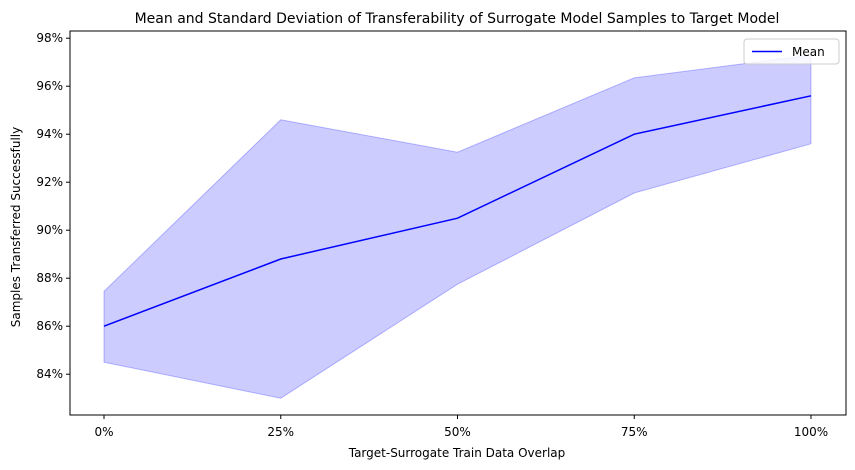 This screenshot has height=470, width=855. What do you see at coordinates (808, 52) in the screenshot?
I see `legend-label-mean: Mean` at bounding box center [808, 52].